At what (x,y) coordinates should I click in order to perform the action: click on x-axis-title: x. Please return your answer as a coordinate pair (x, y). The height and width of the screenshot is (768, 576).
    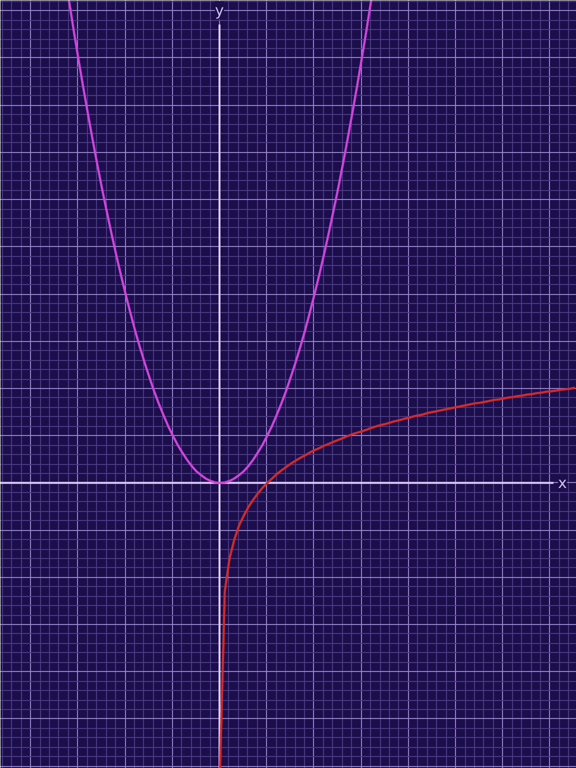
    Looking at the image, I should click on (563, 483).